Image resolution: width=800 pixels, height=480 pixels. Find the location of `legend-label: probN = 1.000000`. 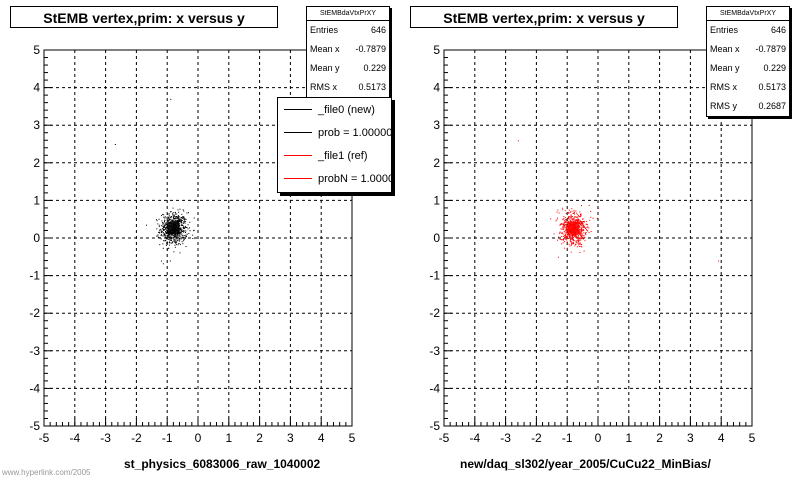

legend-label: probN = 1.000000 is located at coordinates (354, 178).